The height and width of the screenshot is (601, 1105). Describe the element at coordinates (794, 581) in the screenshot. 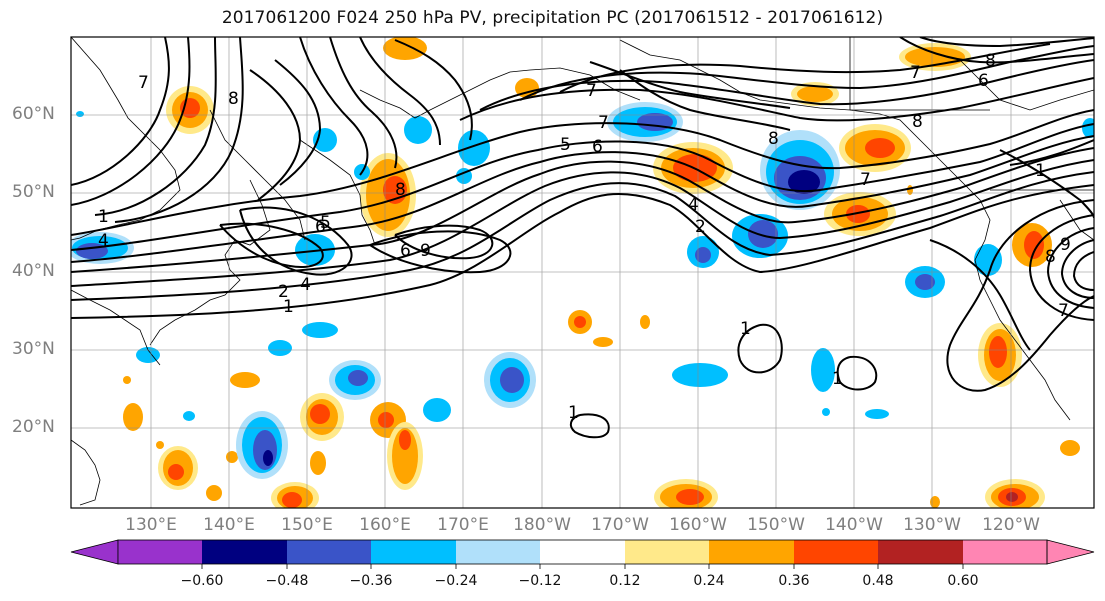

I see `colorbar-label: 0.36` at that location.